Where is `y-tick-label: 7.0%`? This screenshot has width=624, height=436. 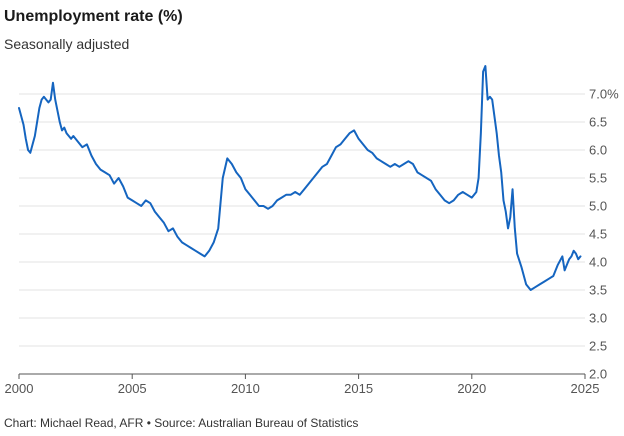
y-tick-label: 7.0% is located at coordinates (604, 94).